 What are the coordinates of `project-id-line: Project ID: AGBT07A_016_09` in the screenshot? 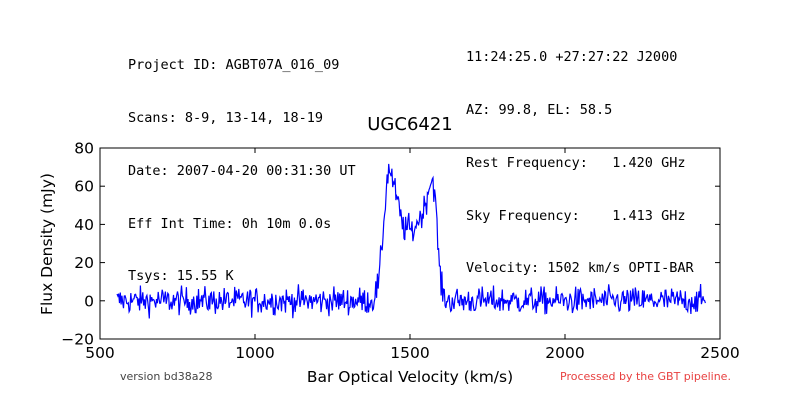 It's located at (234, 65).